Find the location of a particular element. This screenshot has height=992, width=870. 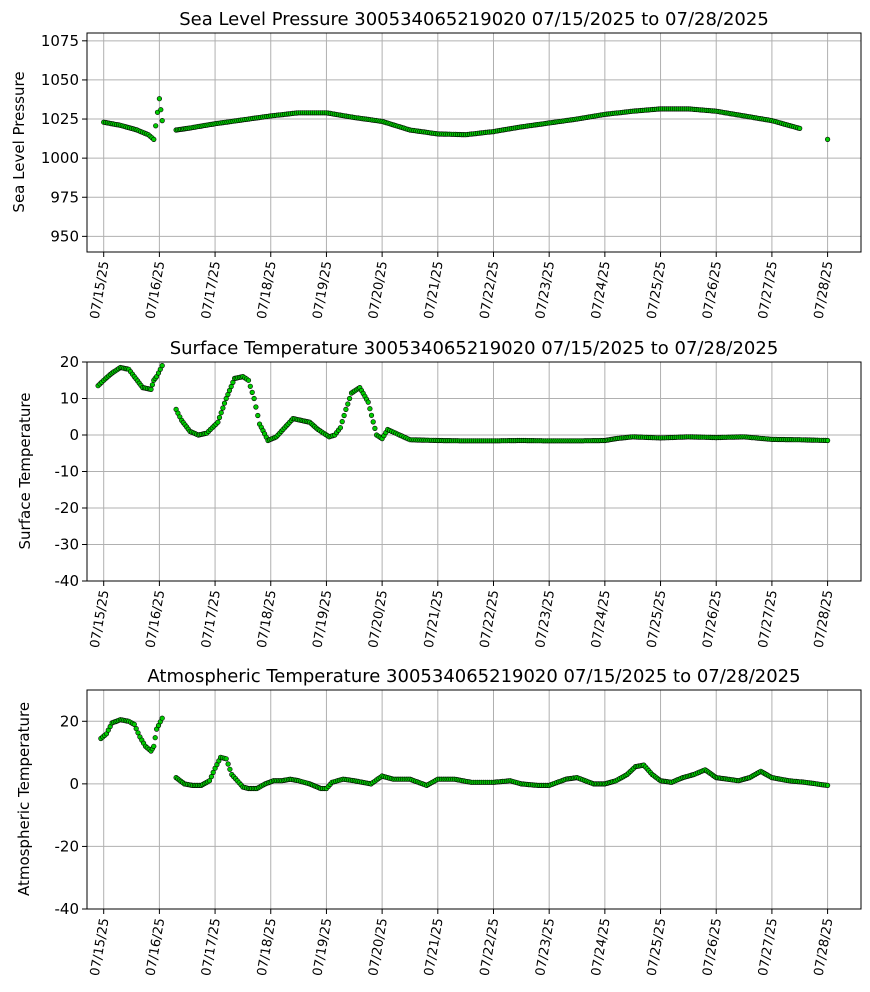

y-axis-label: Sea Level Pressure is located at coordinates (19, 141).